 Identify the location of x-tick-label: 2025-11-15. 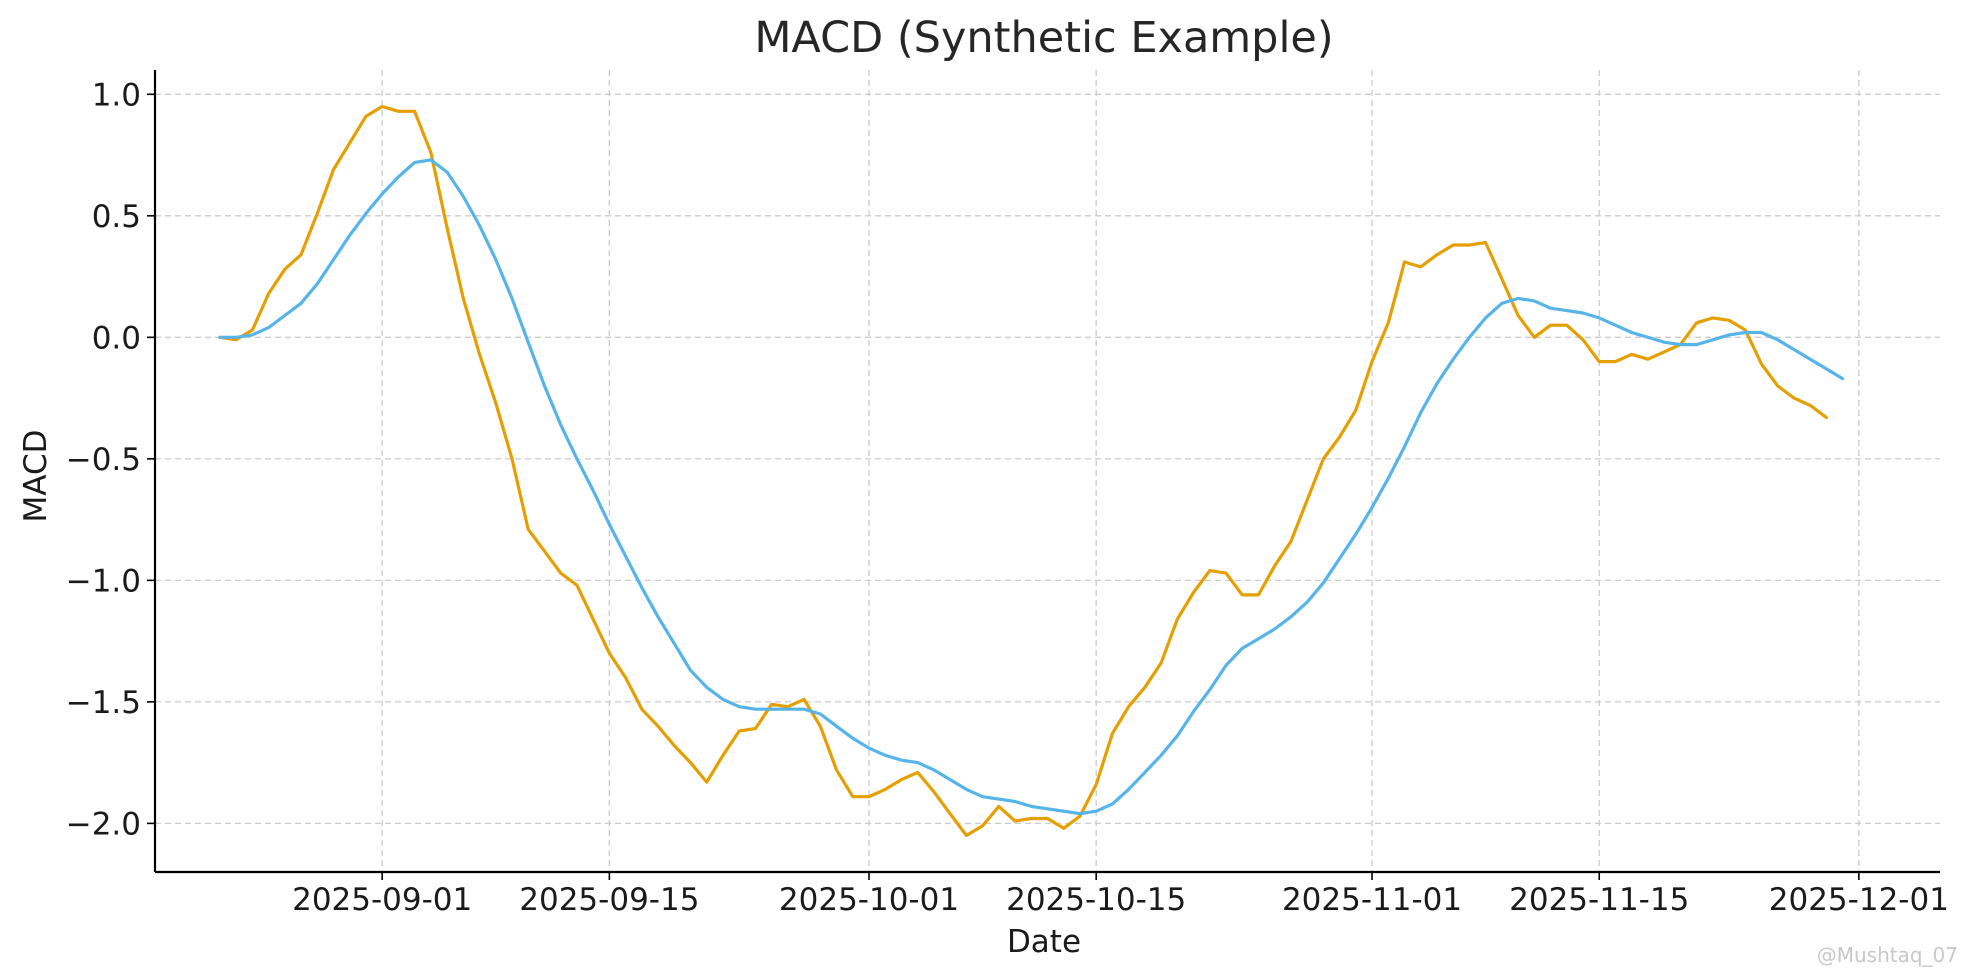
(1599, 900).